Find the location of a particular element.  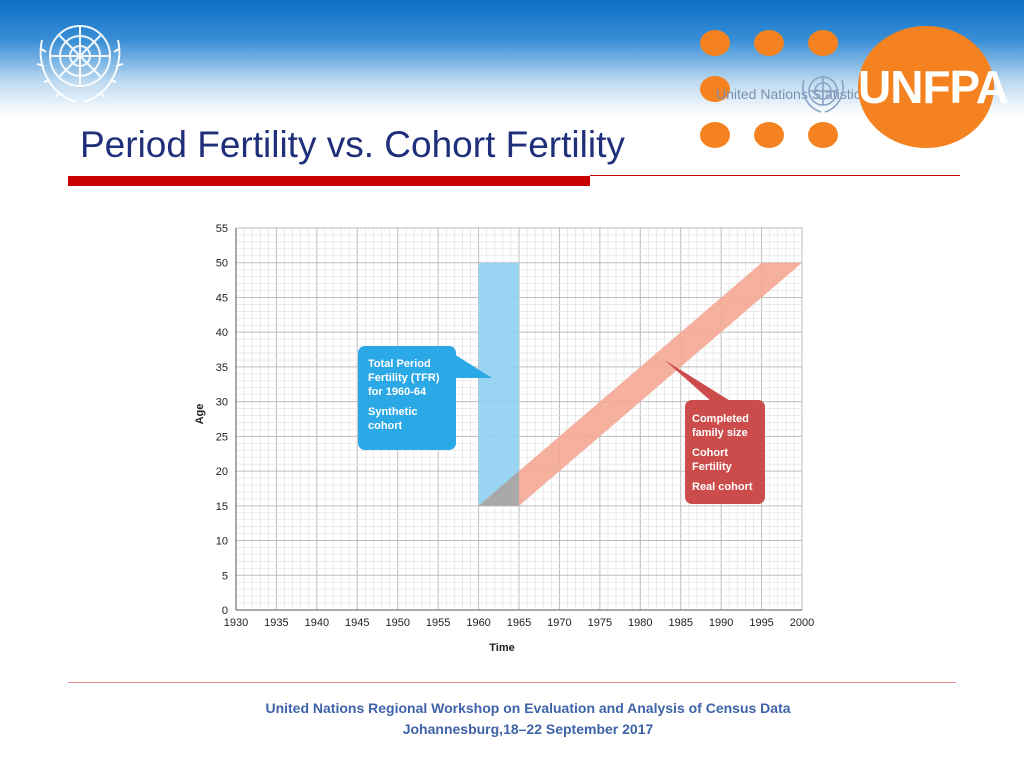

decorative-dots is located at coordinates (770, 90).